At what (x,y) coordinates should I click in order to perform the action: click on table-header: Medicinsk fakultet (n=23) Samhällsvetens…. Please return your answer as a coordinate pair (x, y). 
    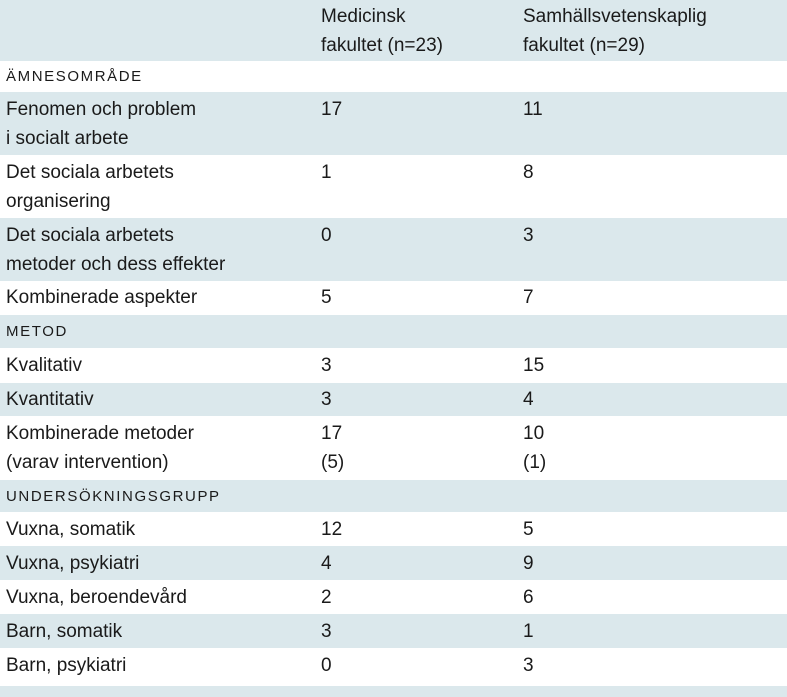
    Looking at the image, I should click on (393, 30).